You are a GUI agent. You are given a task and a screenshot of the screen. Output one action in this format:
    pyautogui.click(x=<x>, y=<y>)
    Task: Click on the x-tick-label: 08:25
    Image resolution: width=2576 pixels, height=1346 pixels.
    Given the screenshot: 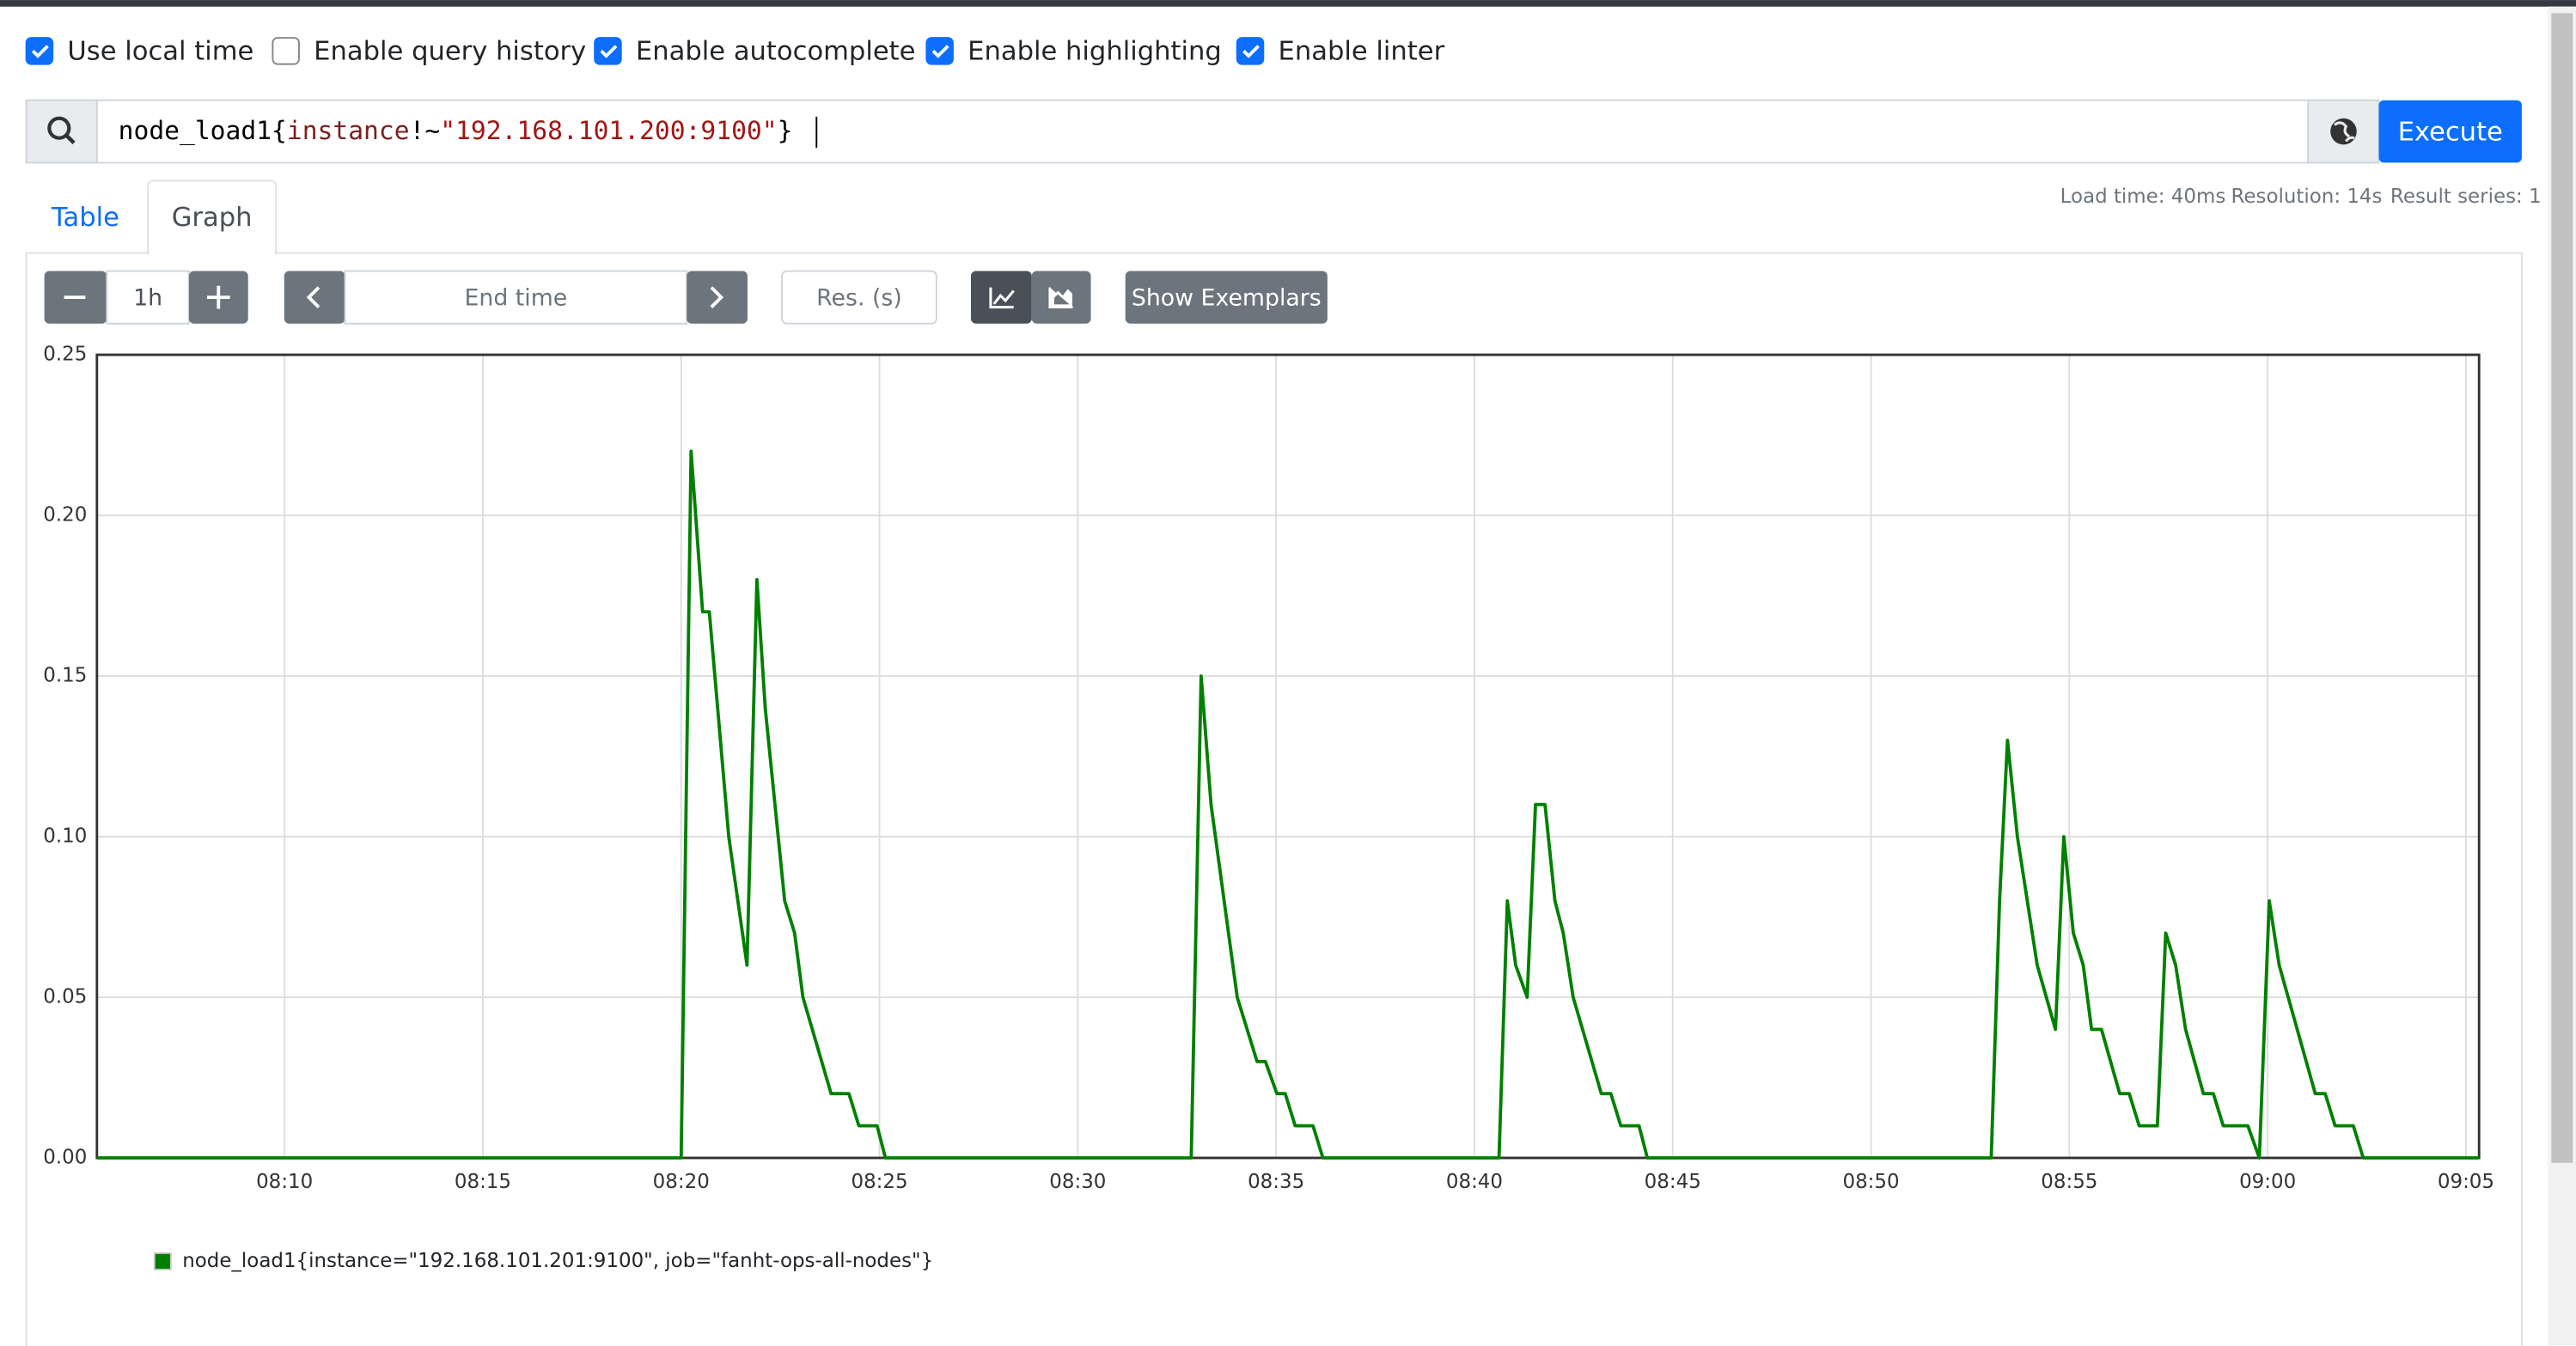 What is the action you would take?
    pyautogui.click(x=879, y=1182)
    